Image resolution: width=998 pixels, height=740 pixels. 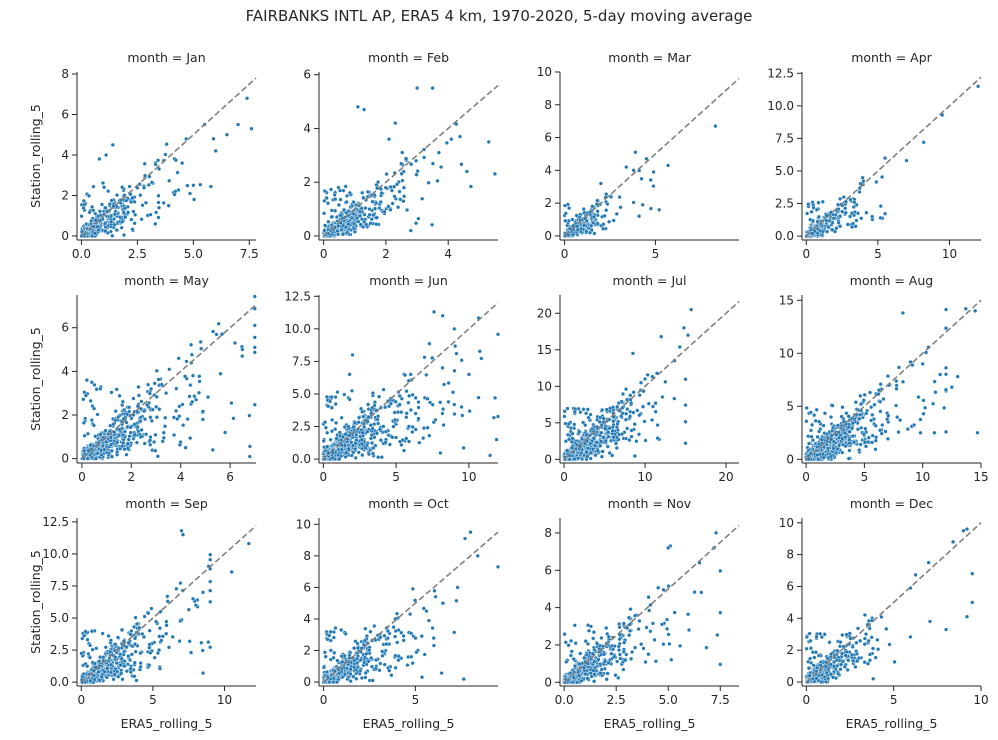 What do you see at coordinates (786, 300) in the screenshot?
I see `y-tick-label: 15` at bounding box center [786, 300].